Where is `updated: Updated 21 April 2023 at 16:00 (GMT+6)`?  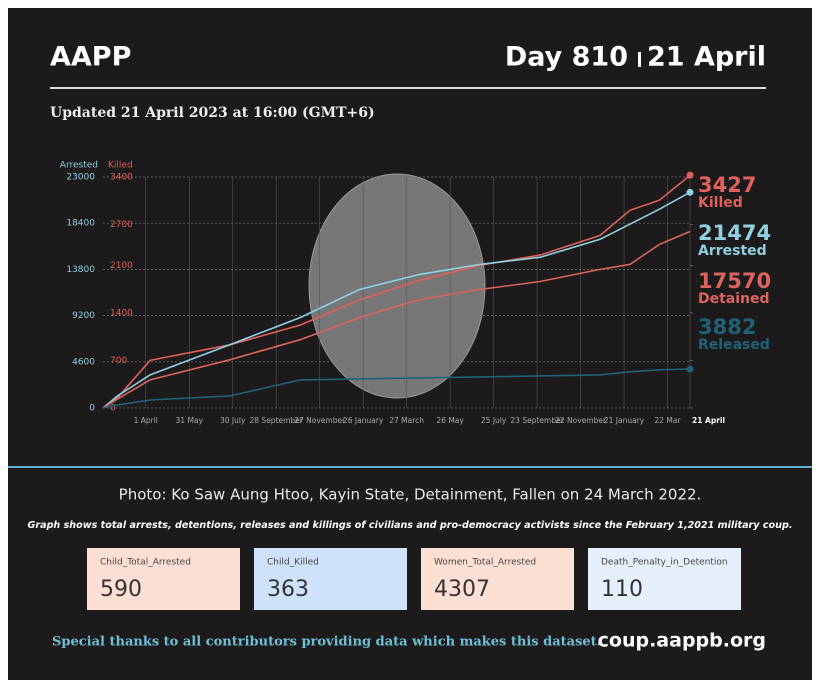 updated: Updated 21 April 2023 at 16:00 (GMT+6) is located at coordinates (212, 113).